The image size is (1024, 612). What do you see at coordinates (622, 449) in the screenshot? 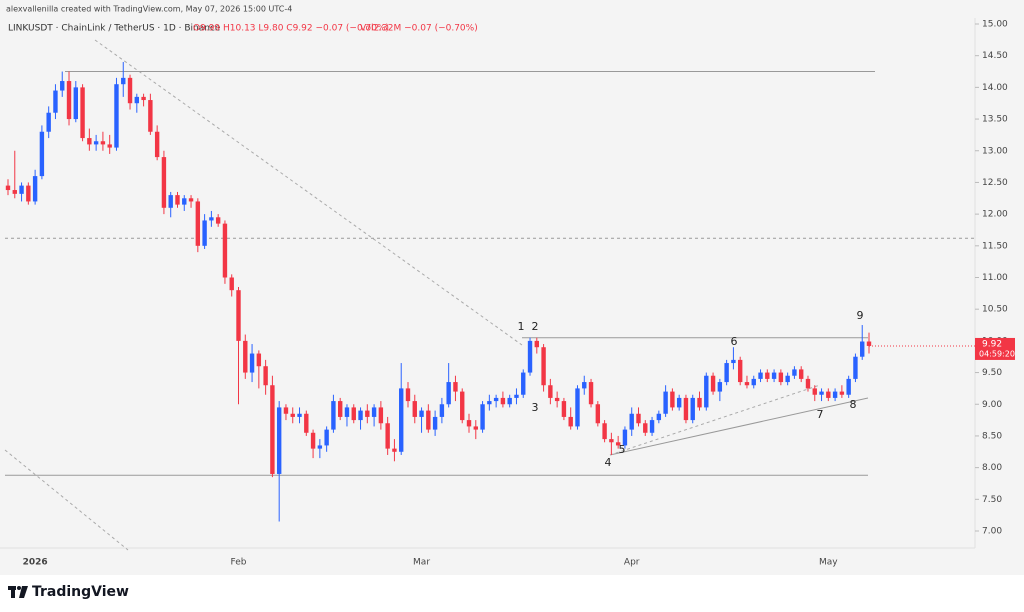
I see `annotation: 5` at bounding box center [622, 449].